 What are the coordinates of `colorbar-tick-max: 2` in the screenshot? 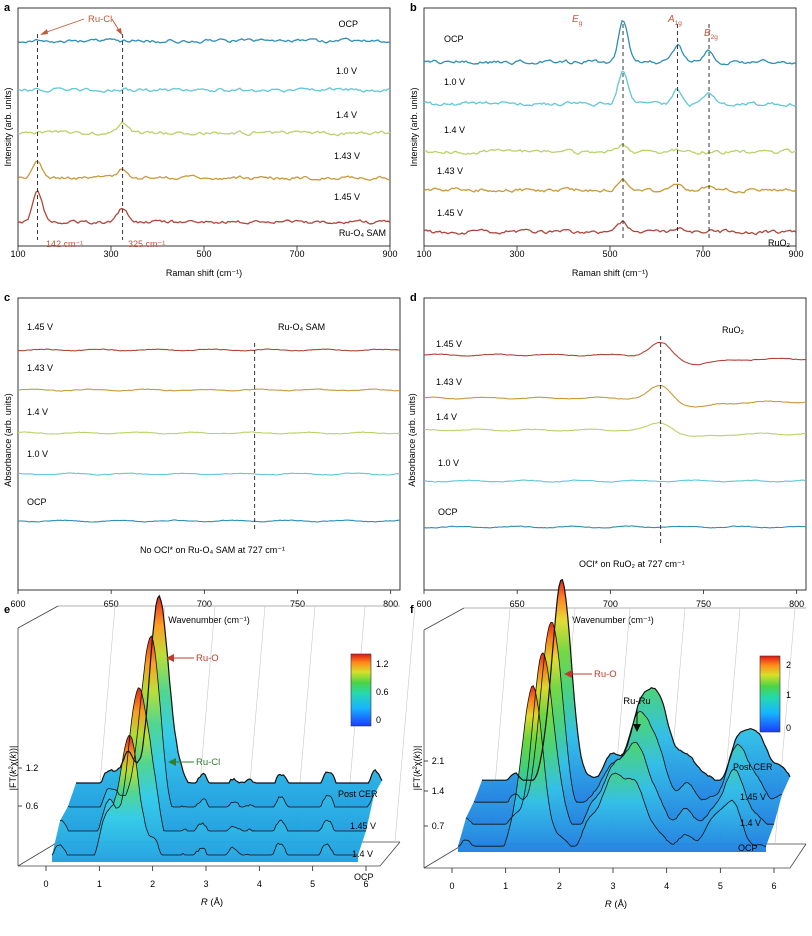 It's located at (788, 665).